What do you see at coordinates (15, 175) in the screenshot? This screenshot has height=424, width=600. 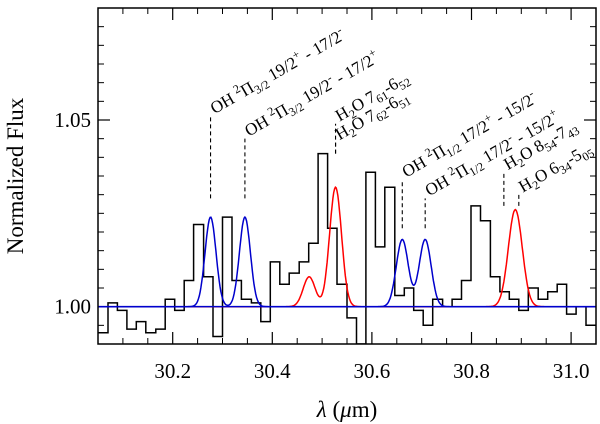 I see `y-axis-title: Normalized Flux` at bounding box center [15, 175].